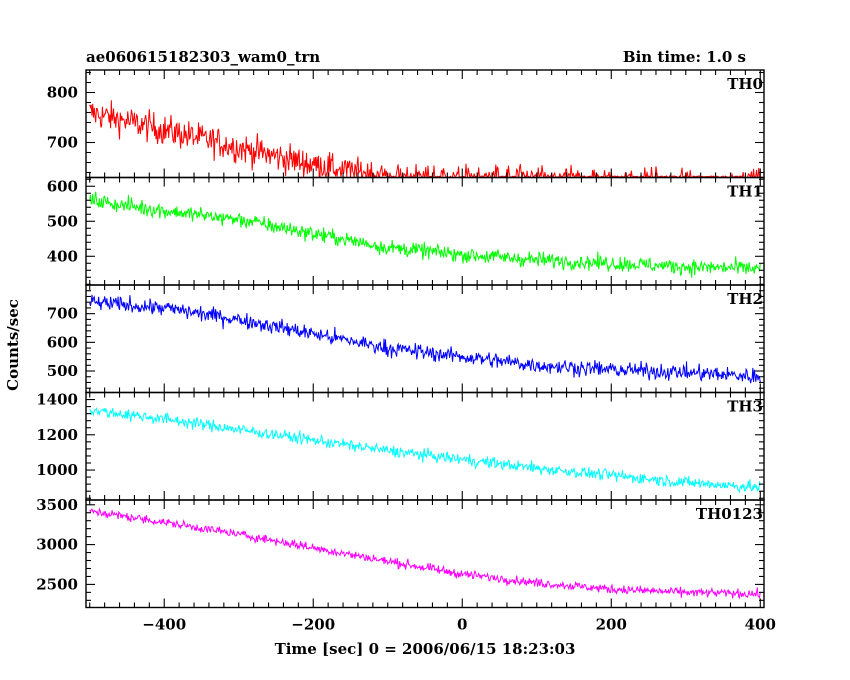 This screenshot has height=680, width=850. I want to click on series-line-th0, so click(425, 139).